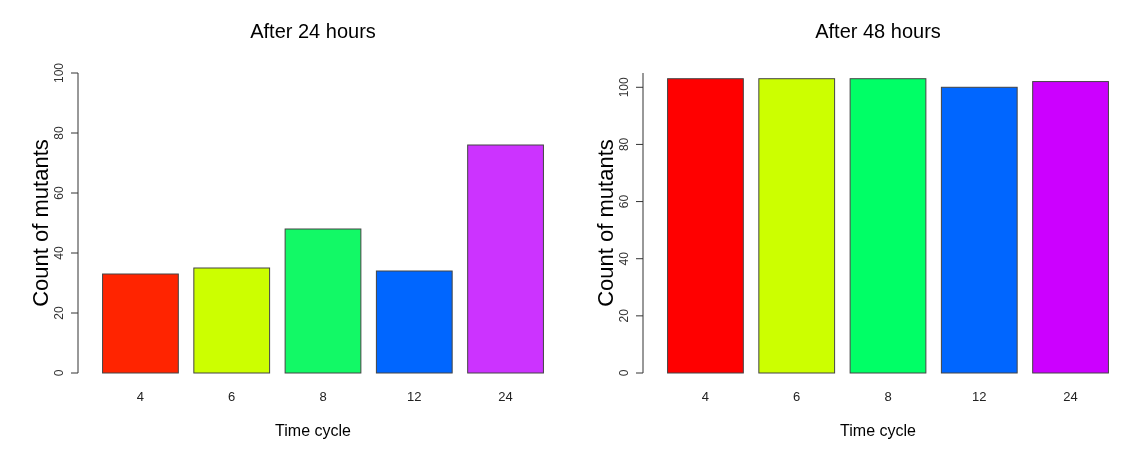  I want to click on chart-title: After 24 hours, so click(313, 31).